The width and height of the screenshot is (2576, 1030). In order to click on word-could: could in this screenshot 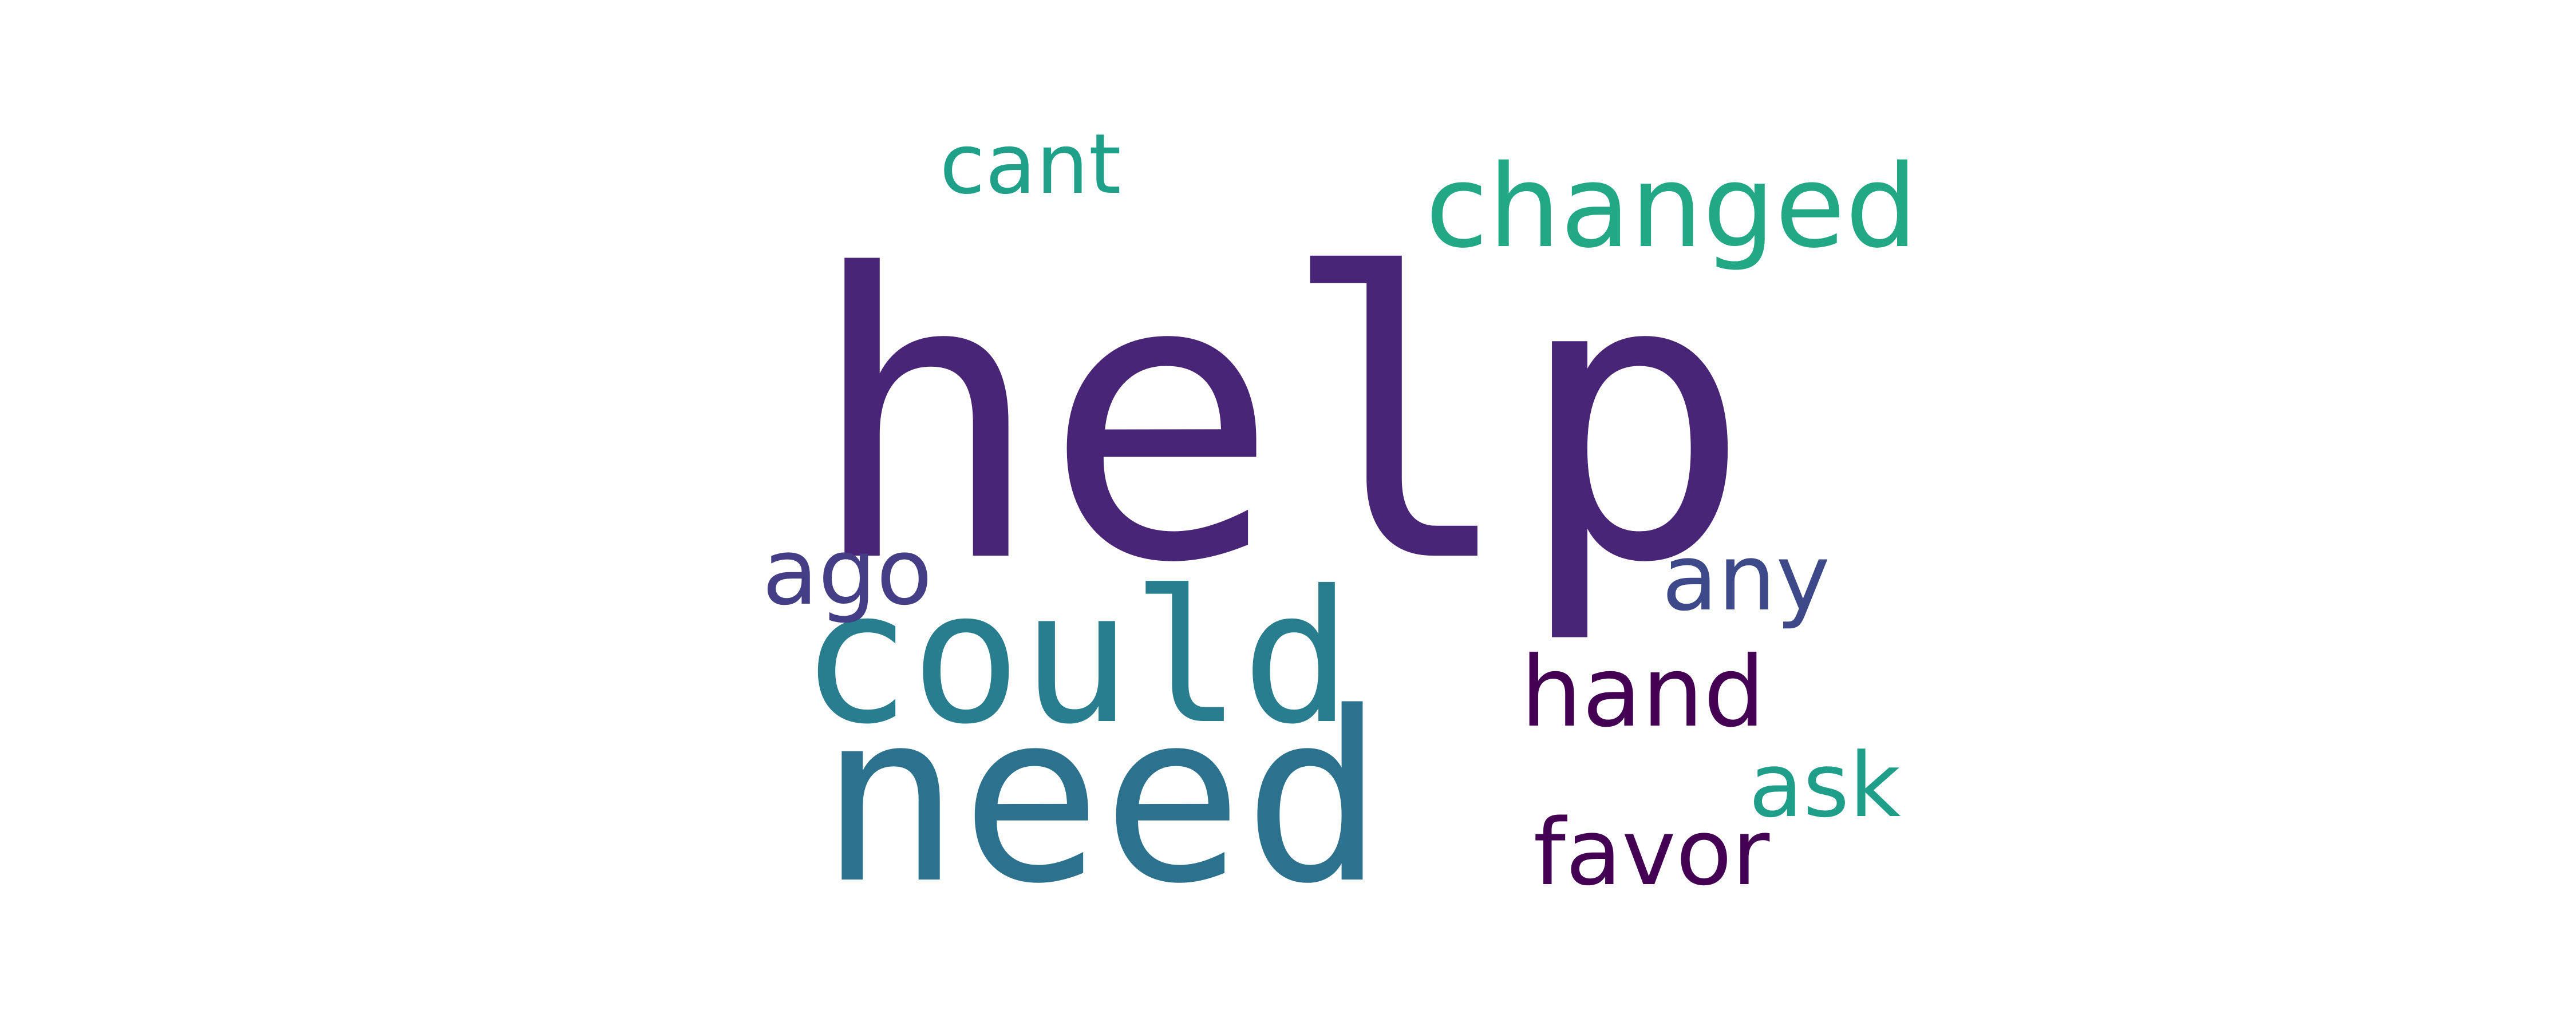, I will do `click(1076, 658)`.